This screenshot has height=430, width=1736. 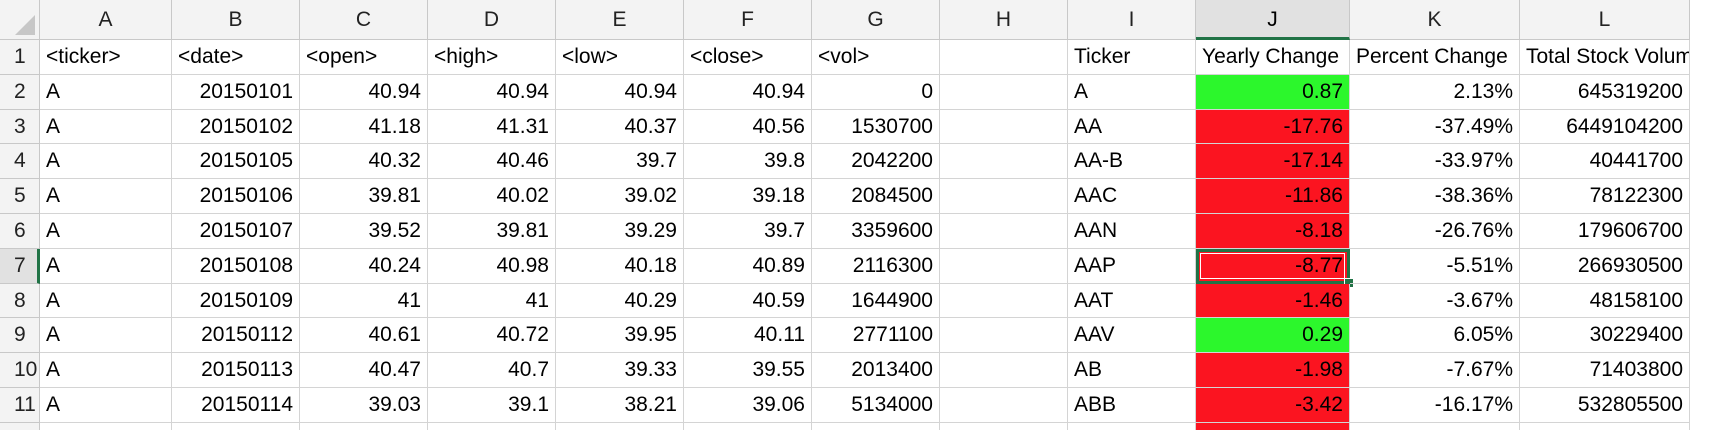 I want to click on cell-f7: 40.89, so click(x=748, y=266).